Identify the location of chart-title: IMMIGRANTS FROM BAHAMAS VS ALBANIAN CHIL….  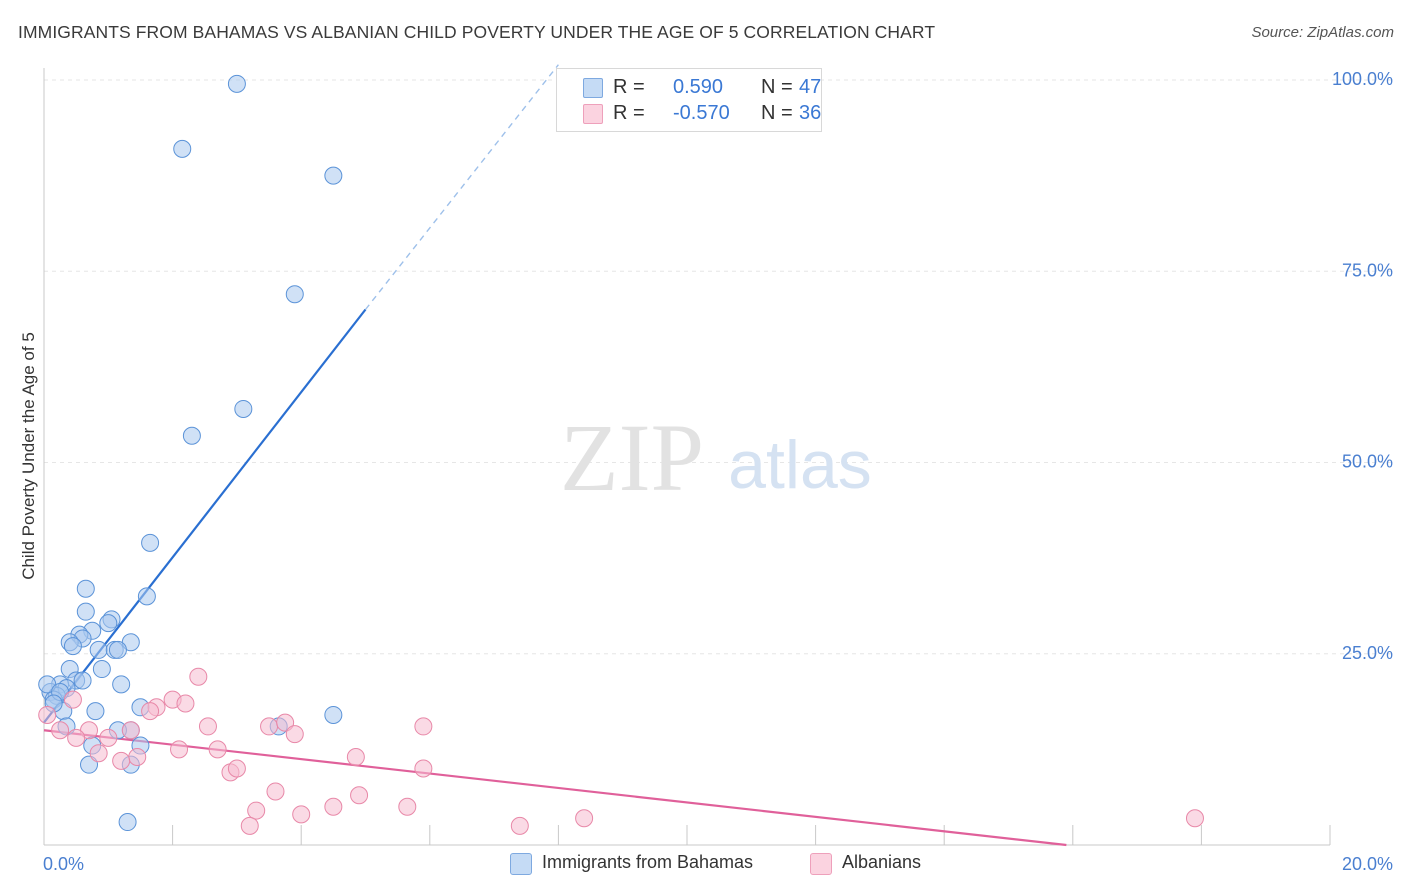
(477, 32).